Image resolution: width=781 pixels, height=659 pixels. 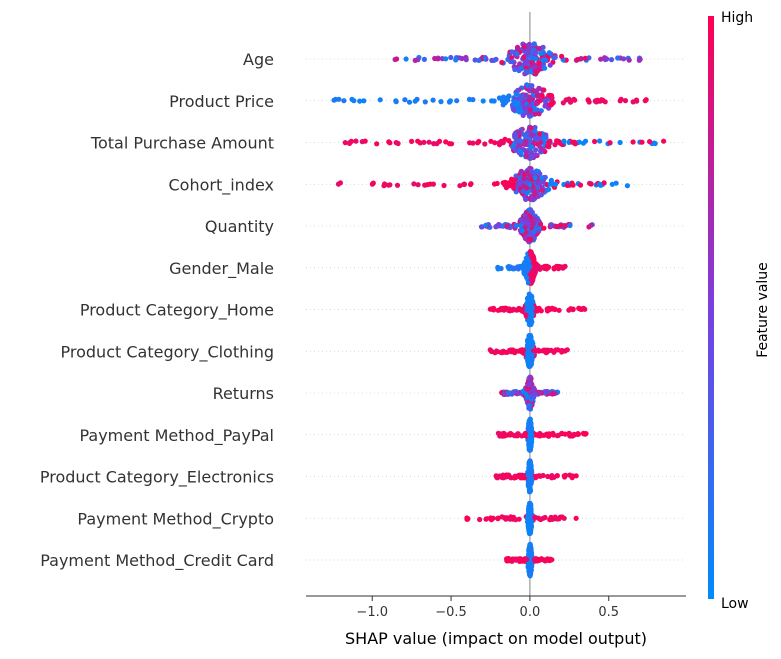 What do you see at coordinates (451, 612) in the screenshot?
I see `x-tick-label: −0.5` at bounding box center [451, 612].